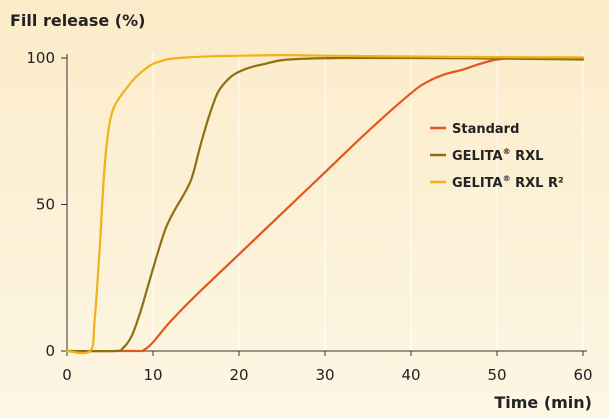 The height and width of the screenshot is (418, 609). I want to click on x-tick-label-0: 0, so click(67, 375).